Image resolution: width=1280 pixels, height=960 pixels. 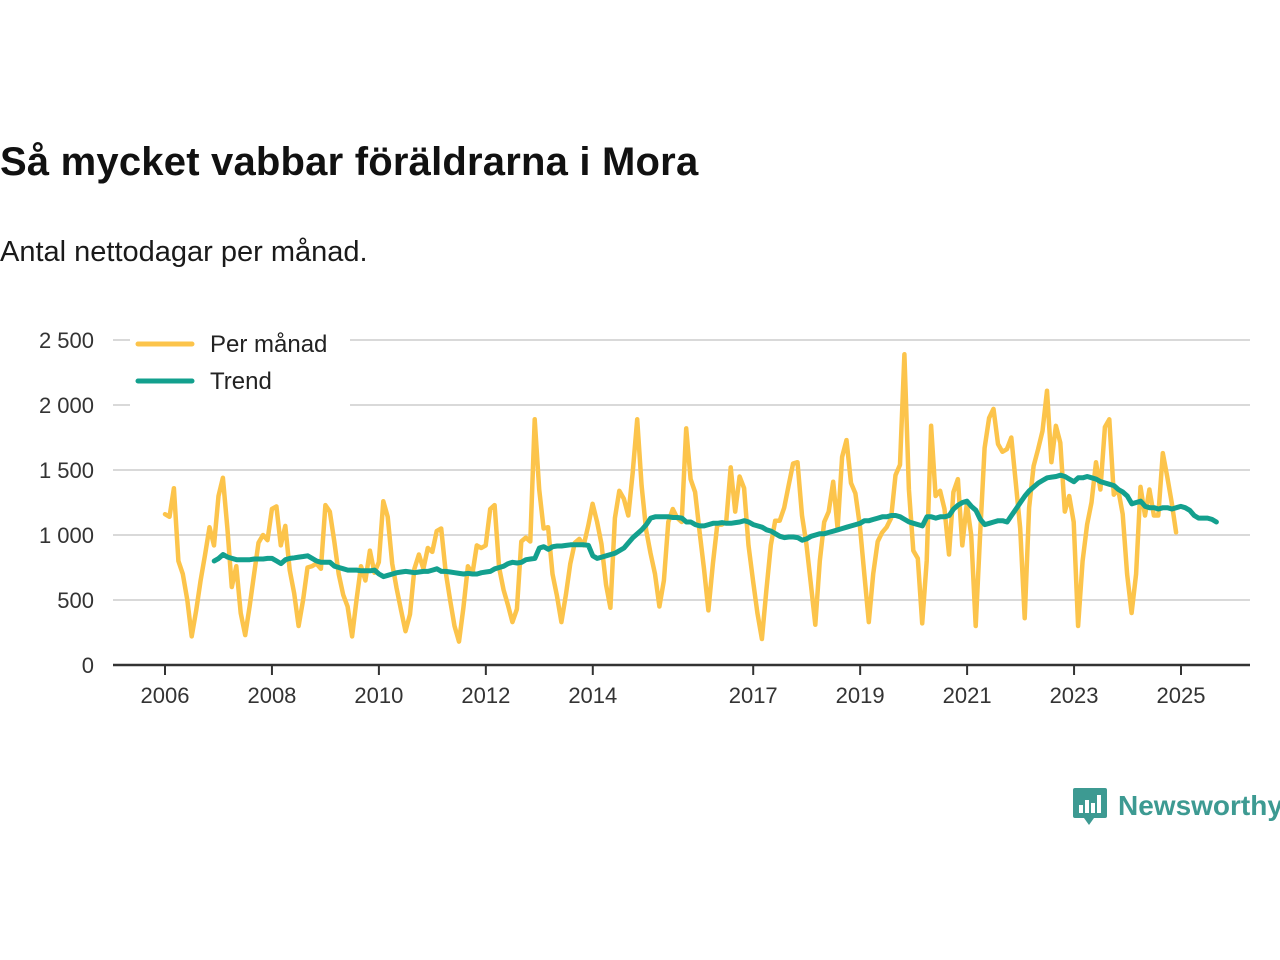 What do you see at coordinates (271, 695) in the screenshot?
I see `x-tick-label: 2008` at bounding box center [271, 695].